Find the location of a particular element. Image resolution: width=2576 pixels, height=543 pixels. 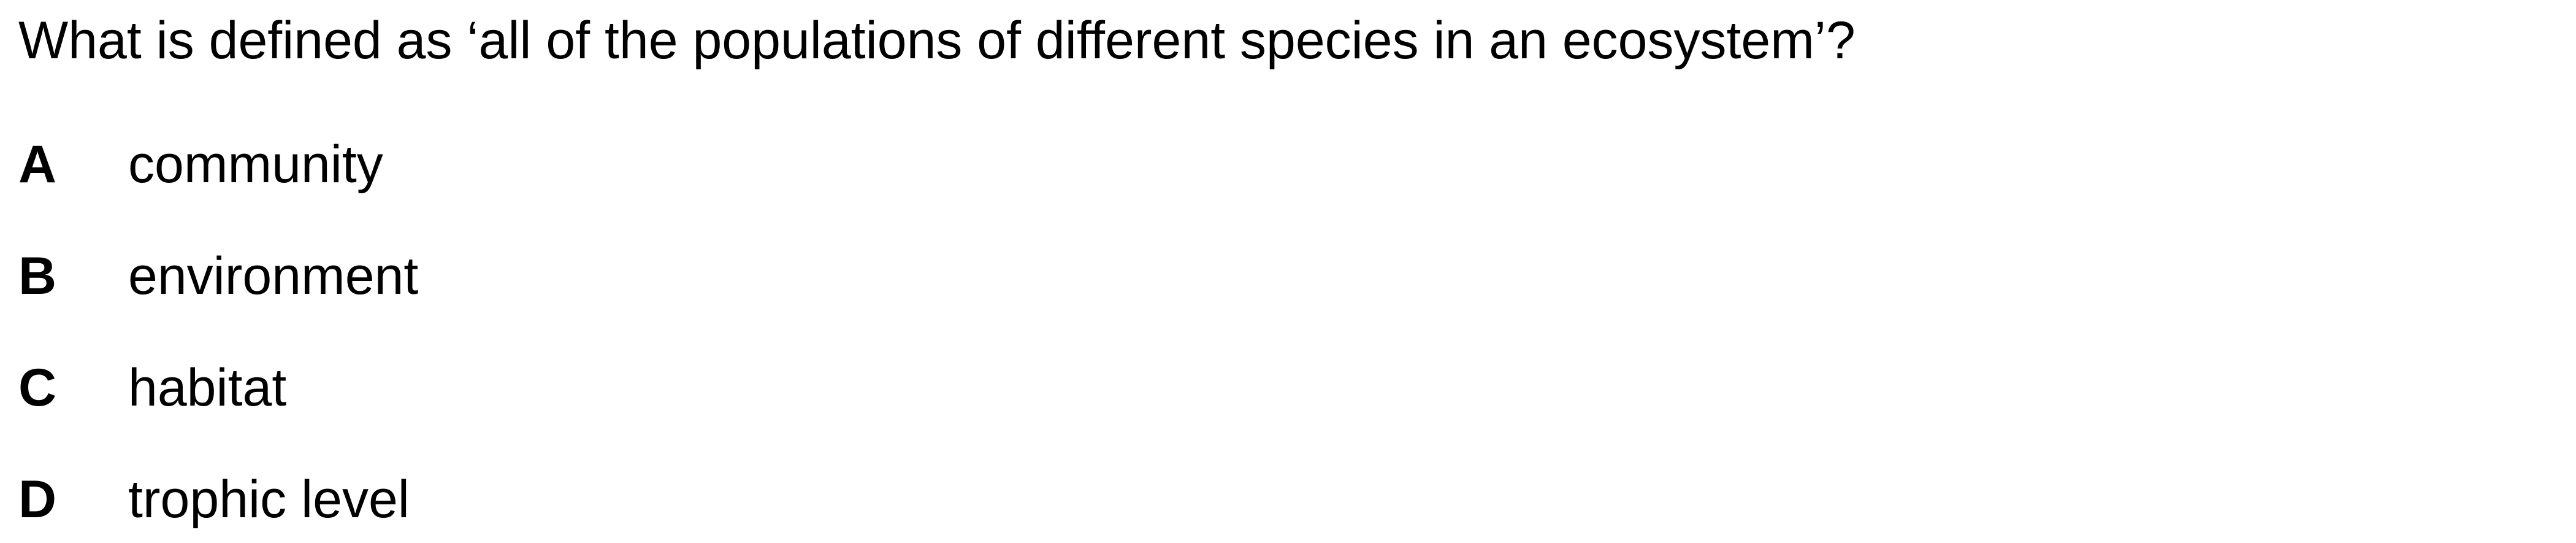

option-text: community is located at coordinates (255, 164).